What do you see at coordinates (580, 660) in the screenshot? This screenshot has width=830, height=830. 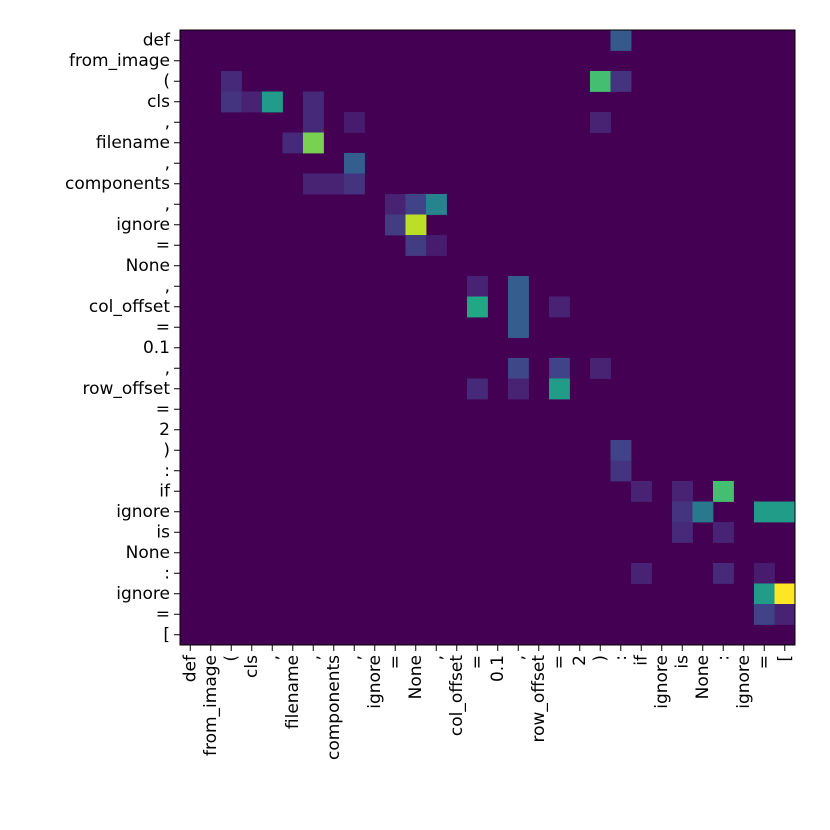 I see `x-tick-label: 2` at bounding box center [580, 660].